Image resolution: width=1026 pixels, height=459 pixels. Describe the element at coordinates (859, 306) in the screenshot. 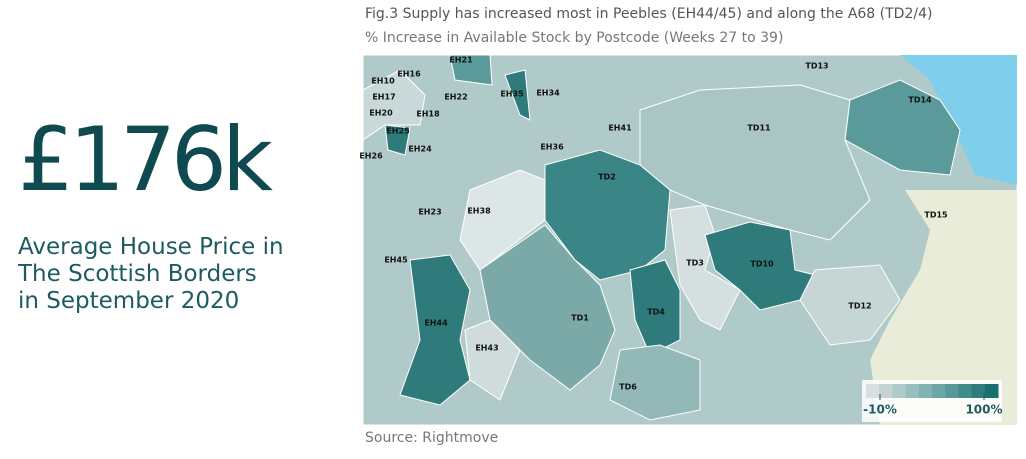

I see `postcode-label: TD12` at that location.